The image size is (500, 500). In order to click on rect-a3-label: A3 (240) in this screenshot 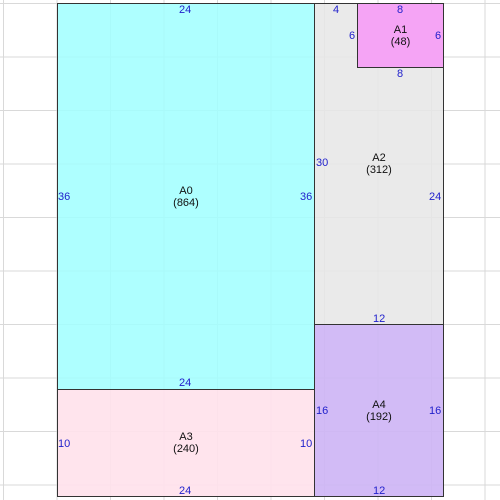, I will do `click(186, 443)`.